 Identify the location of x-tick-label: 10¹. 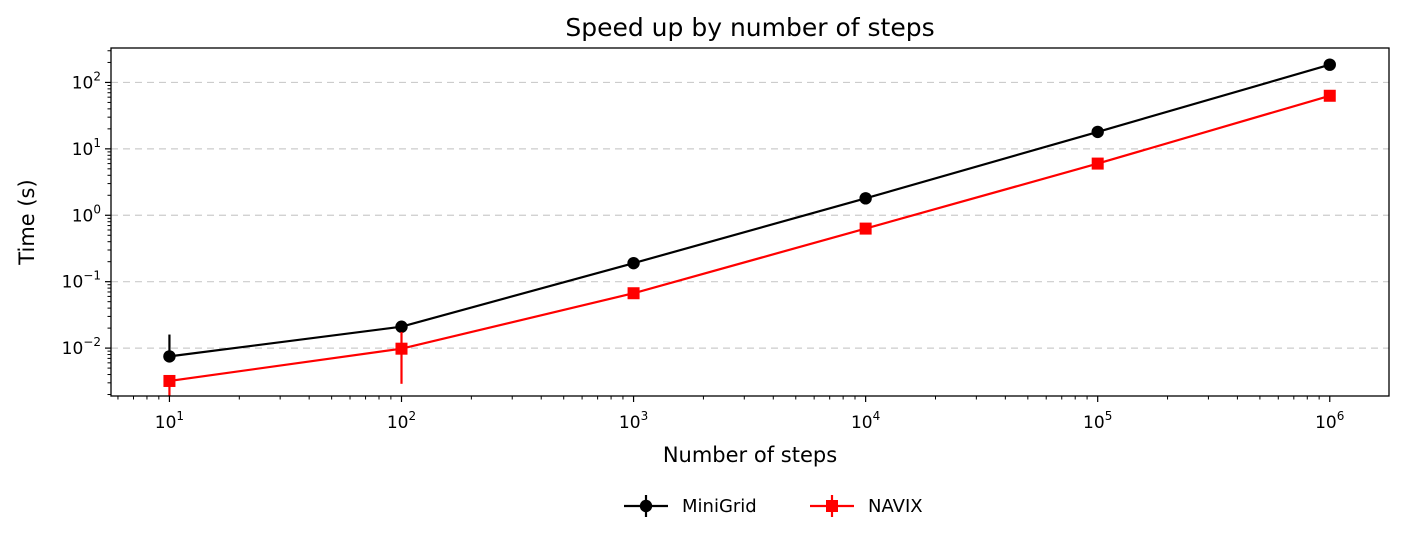
(169, 421).